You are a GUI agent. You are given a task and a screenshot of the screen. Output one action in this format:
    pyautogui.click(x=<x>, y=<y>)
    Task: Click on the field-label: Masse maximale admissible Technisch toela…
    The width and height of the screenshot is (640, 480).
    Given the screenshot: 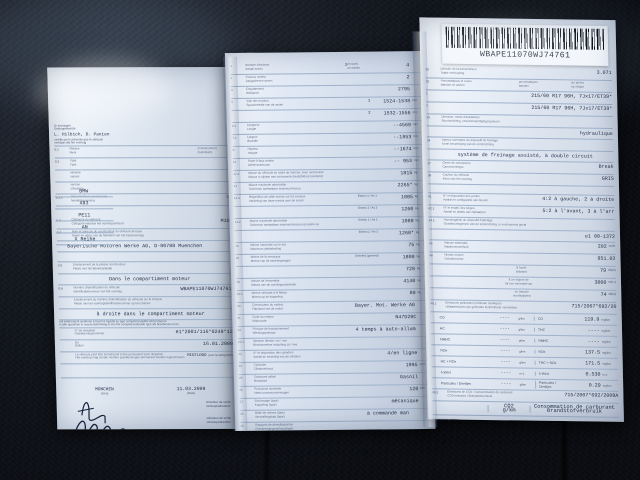 What is the action you would take?
    pyautogui.click(x=297, y=222)
    